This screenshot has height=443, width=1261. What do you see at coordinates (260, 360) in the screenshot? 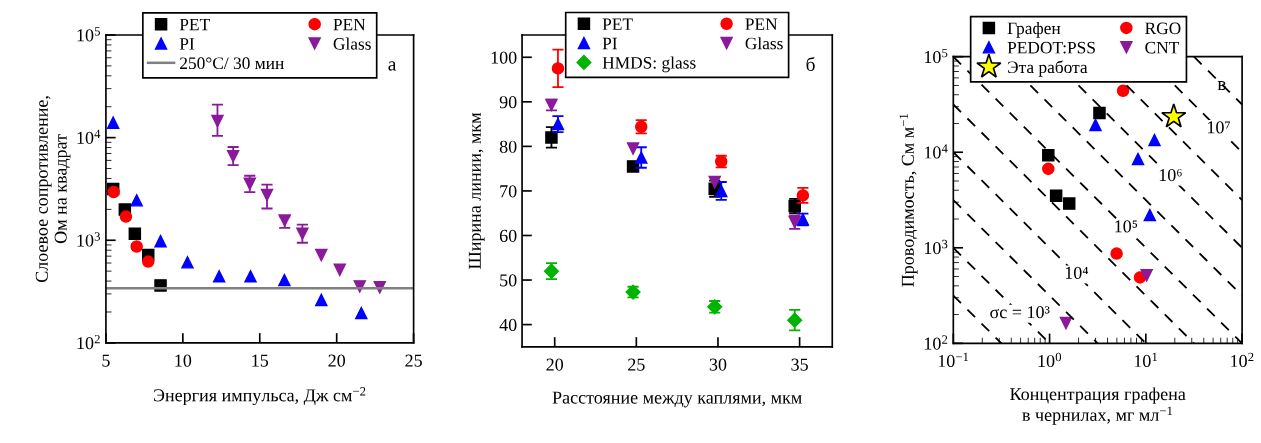
I see `x-tick-label: 15` at bounding box center [260, 360].